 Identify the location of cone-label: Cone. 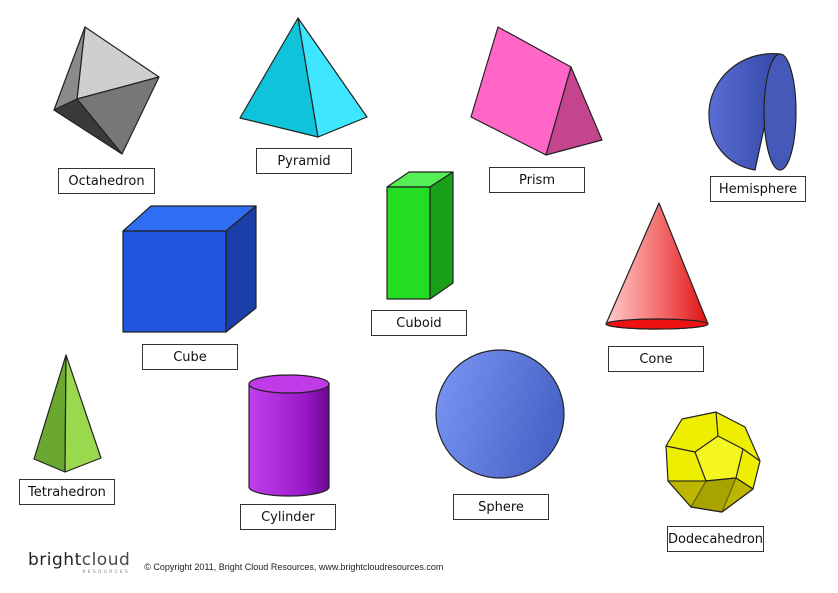
(656, 359).